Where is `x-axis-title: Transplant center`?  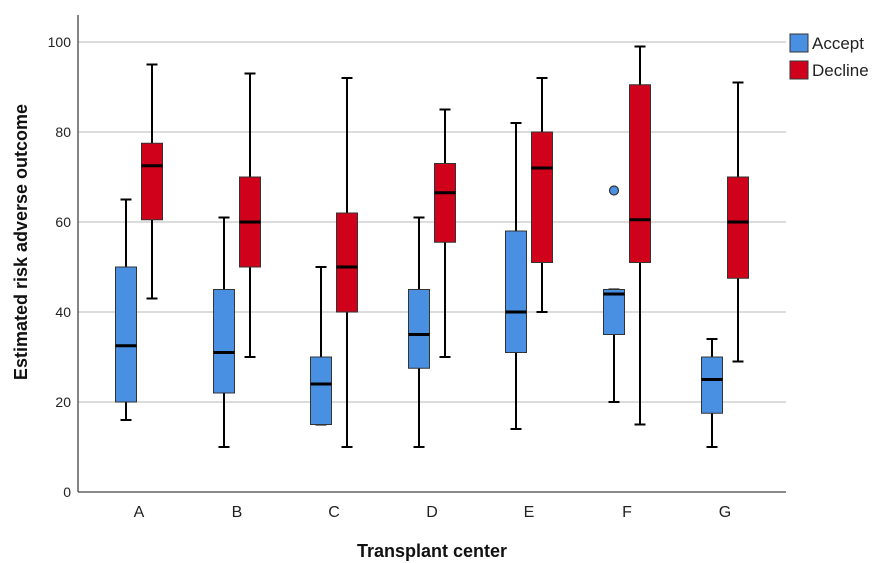
x-axis-title: Transplant center is located at coordinates (432, 551).